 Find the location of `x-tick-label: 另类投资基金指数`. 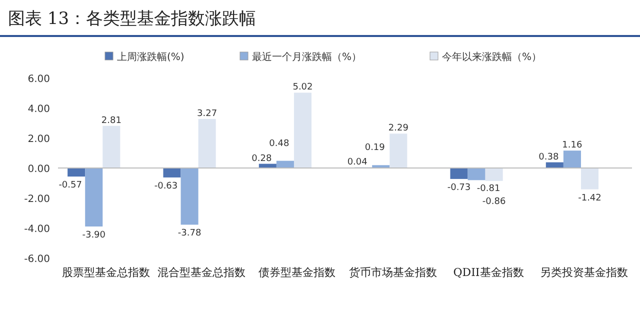

x-tick-label: 另类投资基金指数 is located at coordinates (584, 272).